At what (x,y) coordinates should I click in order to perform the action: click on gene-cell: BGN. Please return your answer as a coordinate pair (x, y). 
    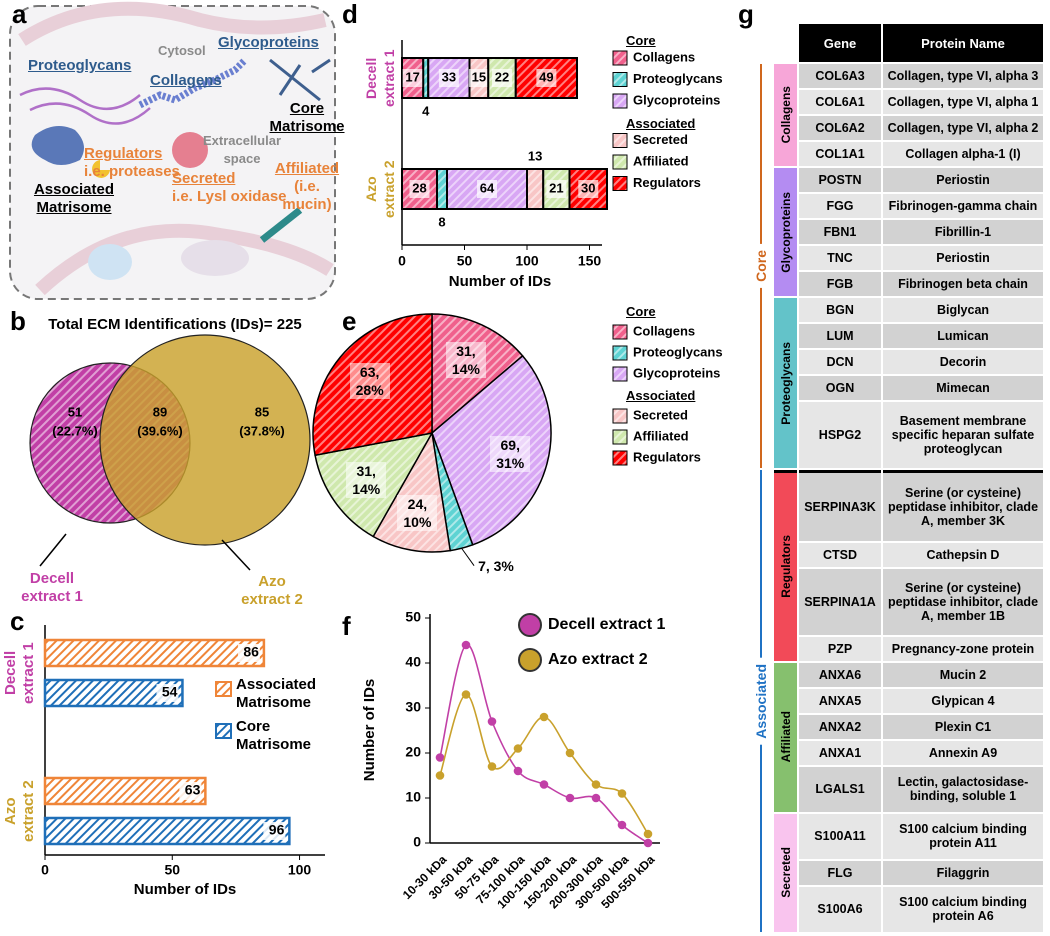
    Looking at the image, I should click on (840, 310).